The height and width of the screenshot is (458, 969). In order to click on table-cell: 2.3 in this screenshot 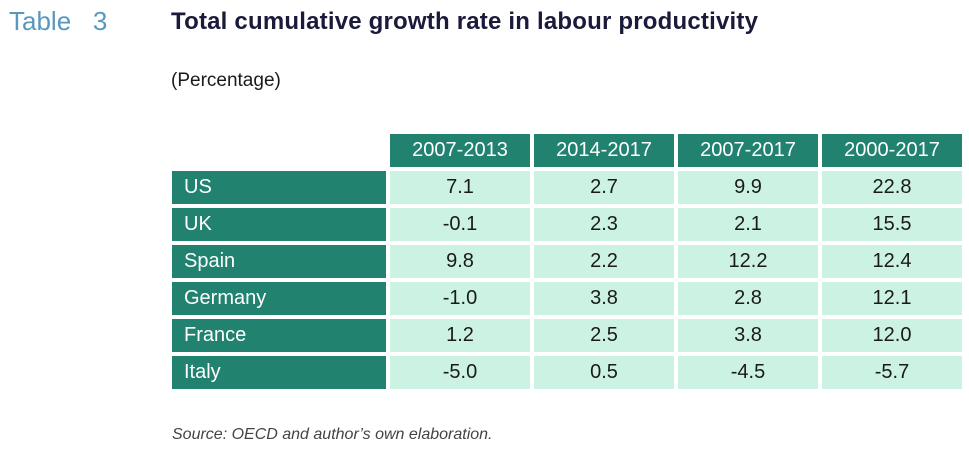, I will do `click(604, 224)`.